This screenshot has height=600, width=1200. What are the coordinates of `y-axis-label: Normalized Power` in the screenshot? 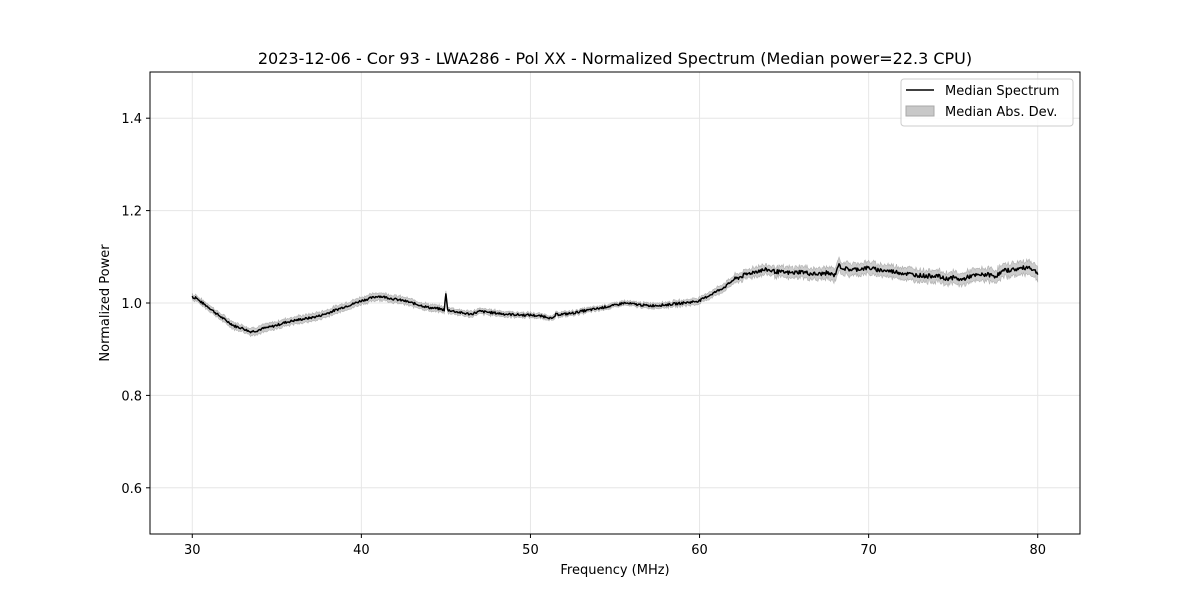 It's located at (105, 303).